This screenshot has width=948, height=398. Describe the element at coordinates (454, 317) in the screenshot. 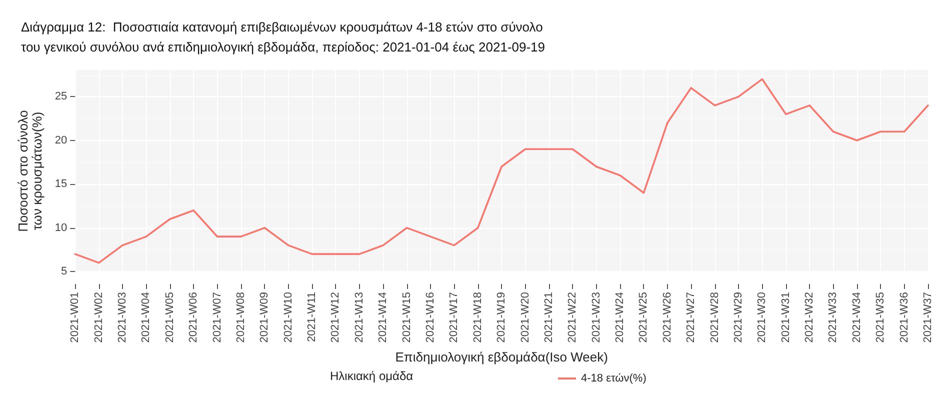

I see `x-tick-label: 2021-W17` at that location.